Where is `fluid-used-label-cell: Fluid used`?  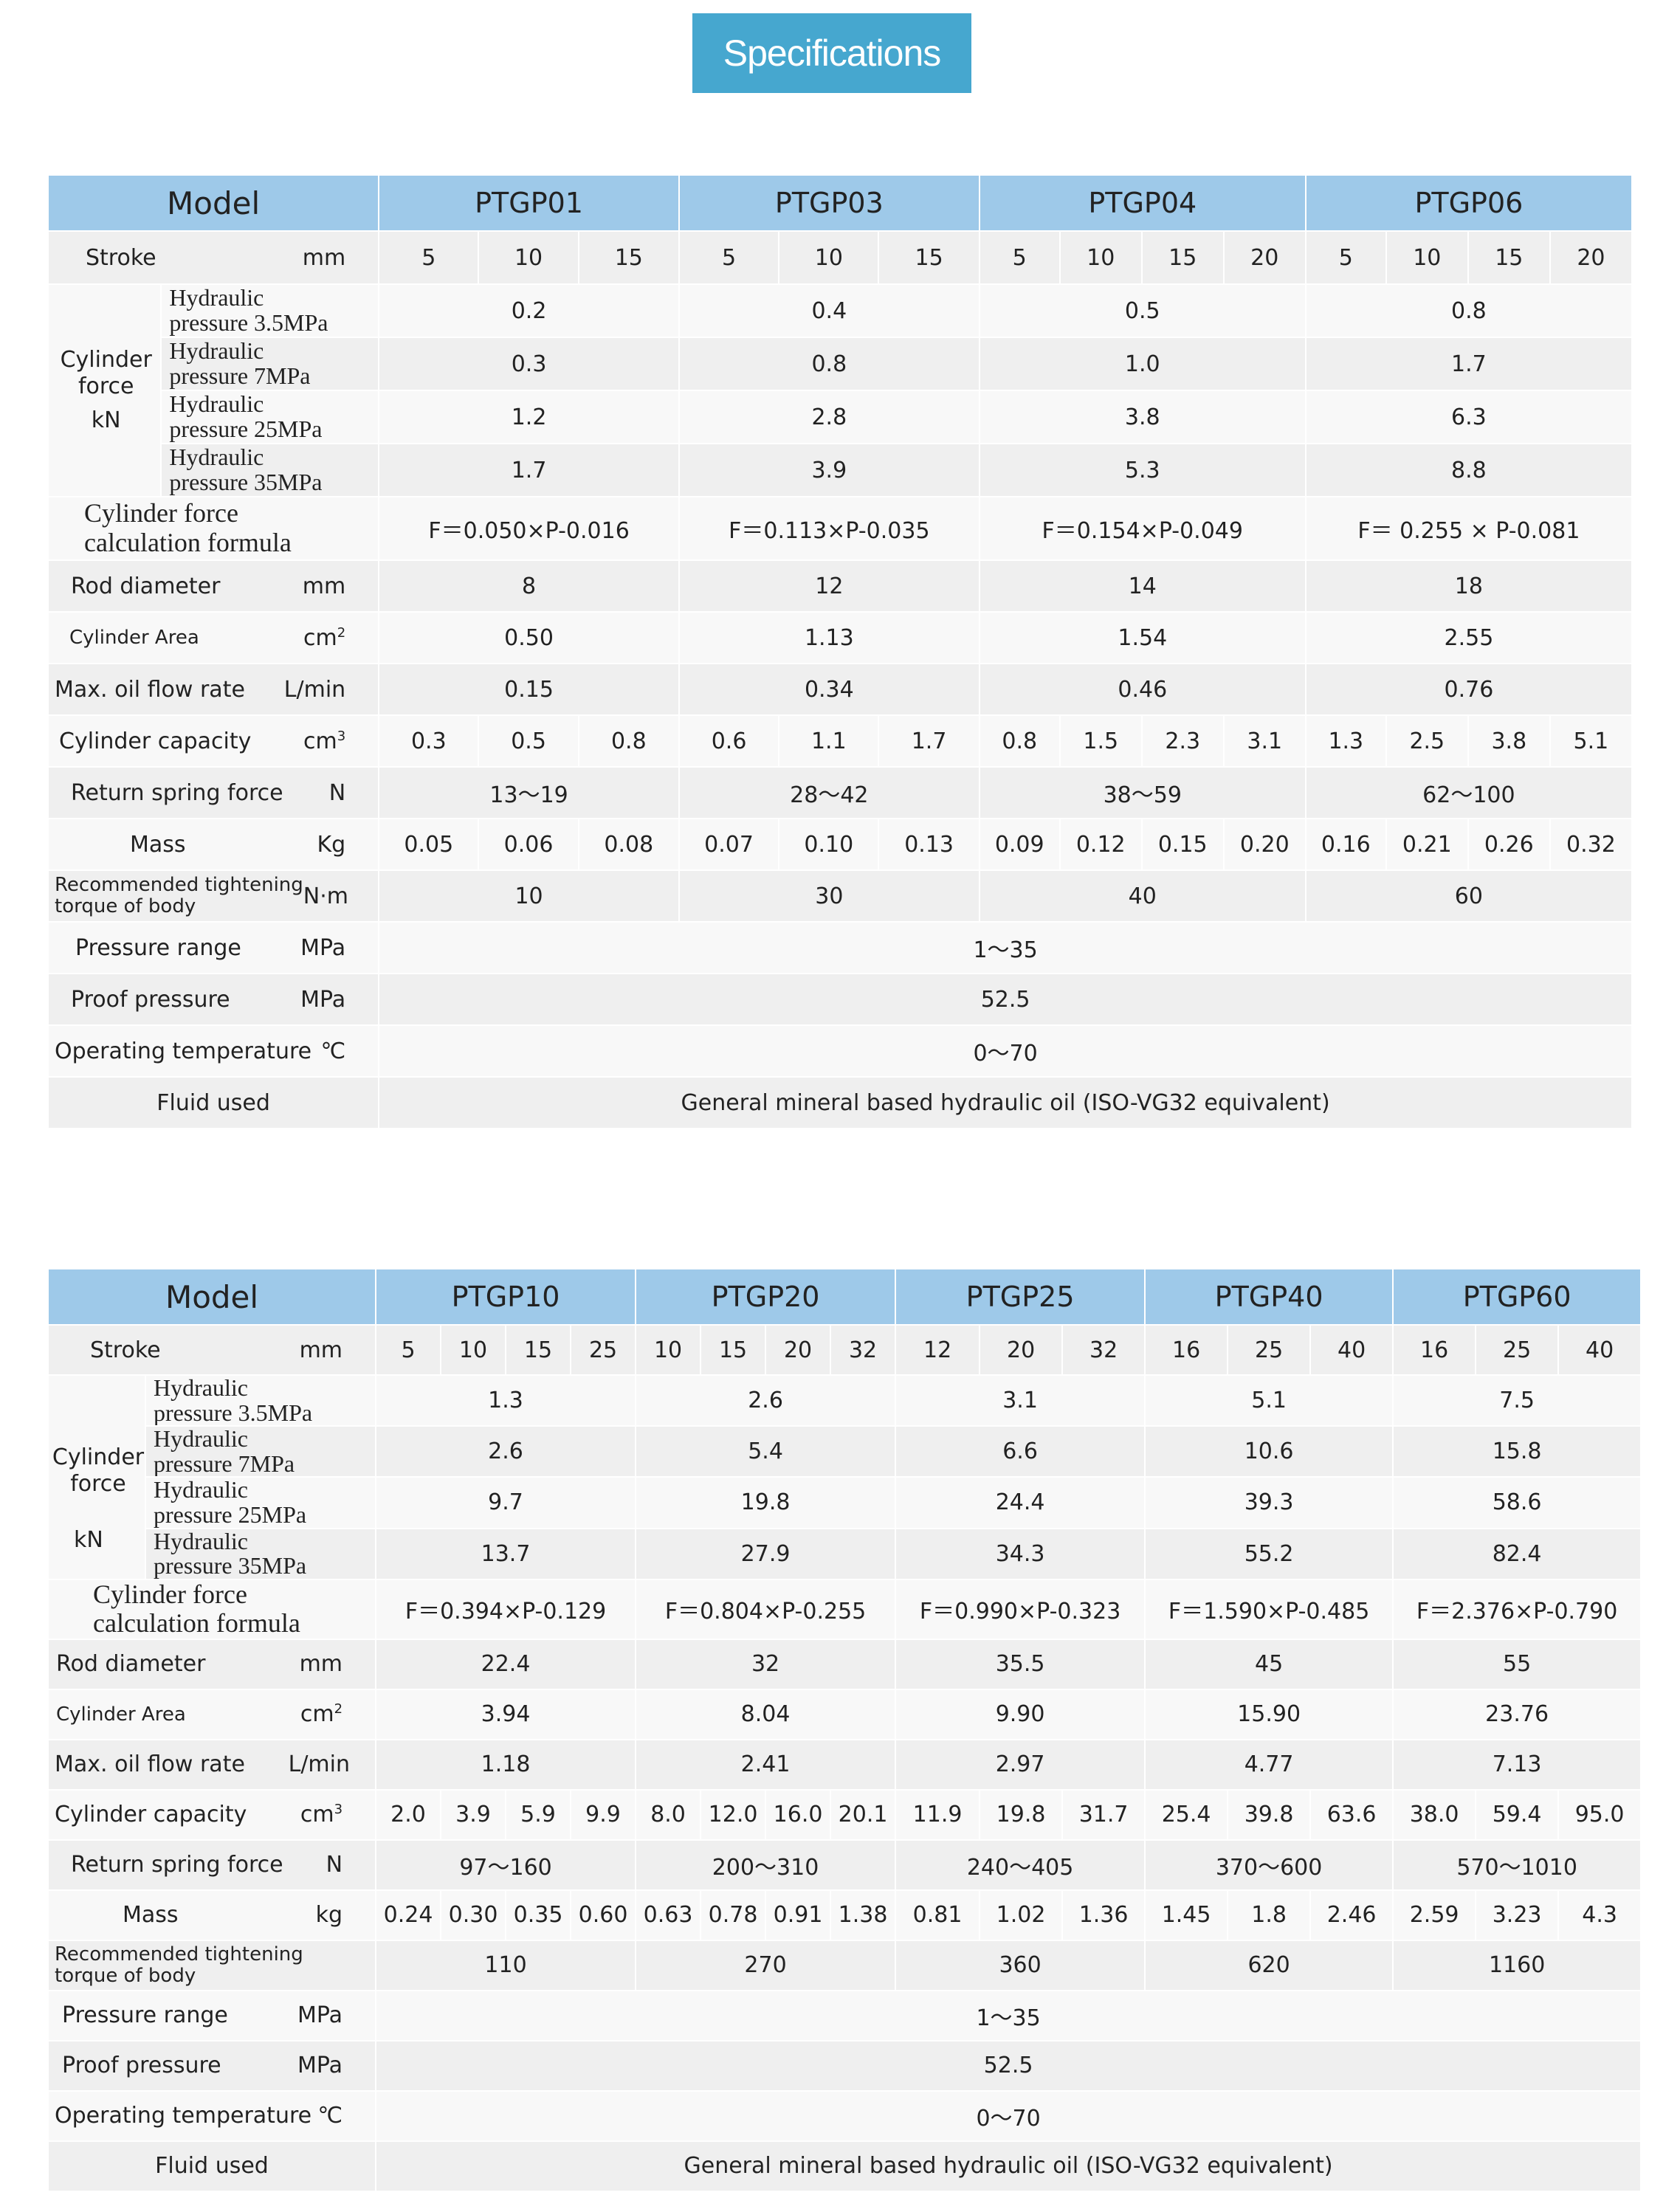 fluid-used-label-cell: Fluid used is located at coordinates (212, 2166).